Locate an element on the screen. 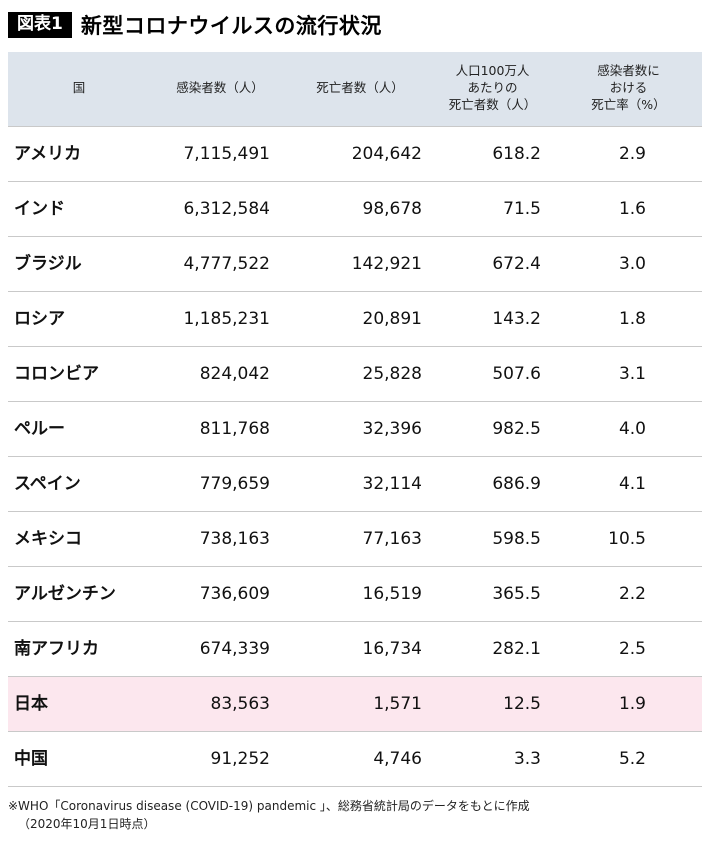 This screenshot has width=710, height=867. death-count-cell: 4,746 is located at coordinates (360, 759).